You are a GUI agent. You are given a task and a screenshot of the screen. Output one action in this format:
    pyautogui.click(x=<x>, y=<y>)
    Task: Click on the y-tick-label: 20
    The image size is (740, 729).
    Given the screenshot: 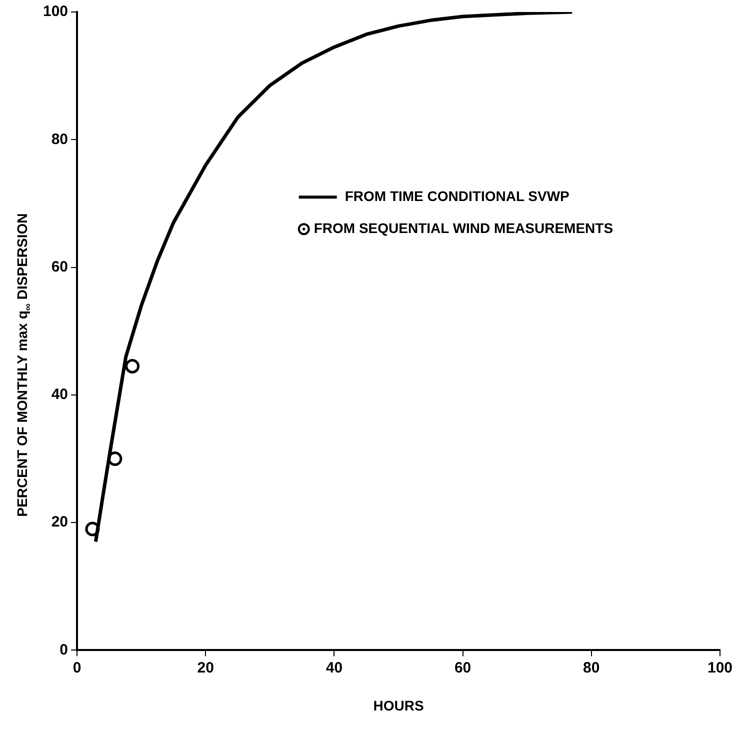 What is the action you would take?
    pyautogui.click(x=59, y=522)
    